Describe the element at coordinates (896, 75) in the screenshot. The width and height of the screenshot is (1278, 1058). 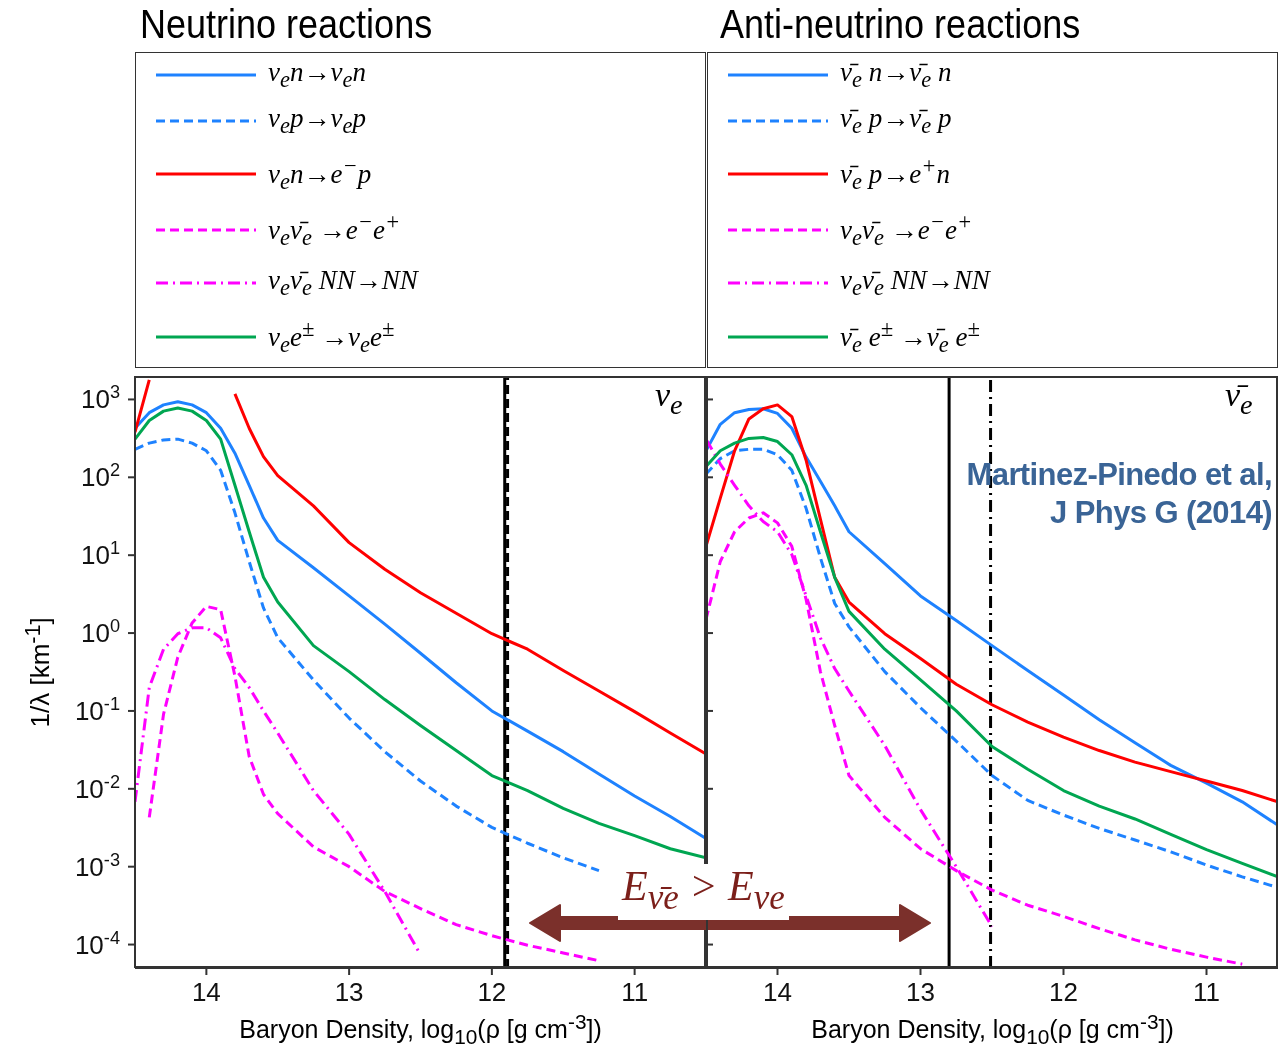
I see `legend-label: ν̄$_{e}$ n→ν̄$_{e}$ n` at that location.